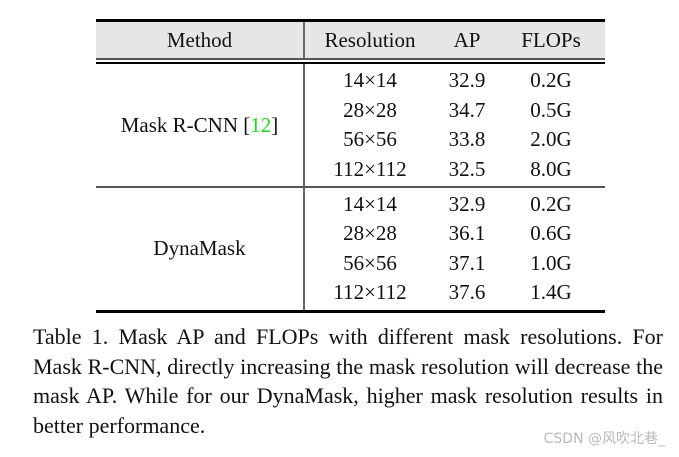 This screenshot has width=679, height=457. Describe the element at coordinates (275, 124) in the screenshot. I see `citation-bracket: ]` at that location.